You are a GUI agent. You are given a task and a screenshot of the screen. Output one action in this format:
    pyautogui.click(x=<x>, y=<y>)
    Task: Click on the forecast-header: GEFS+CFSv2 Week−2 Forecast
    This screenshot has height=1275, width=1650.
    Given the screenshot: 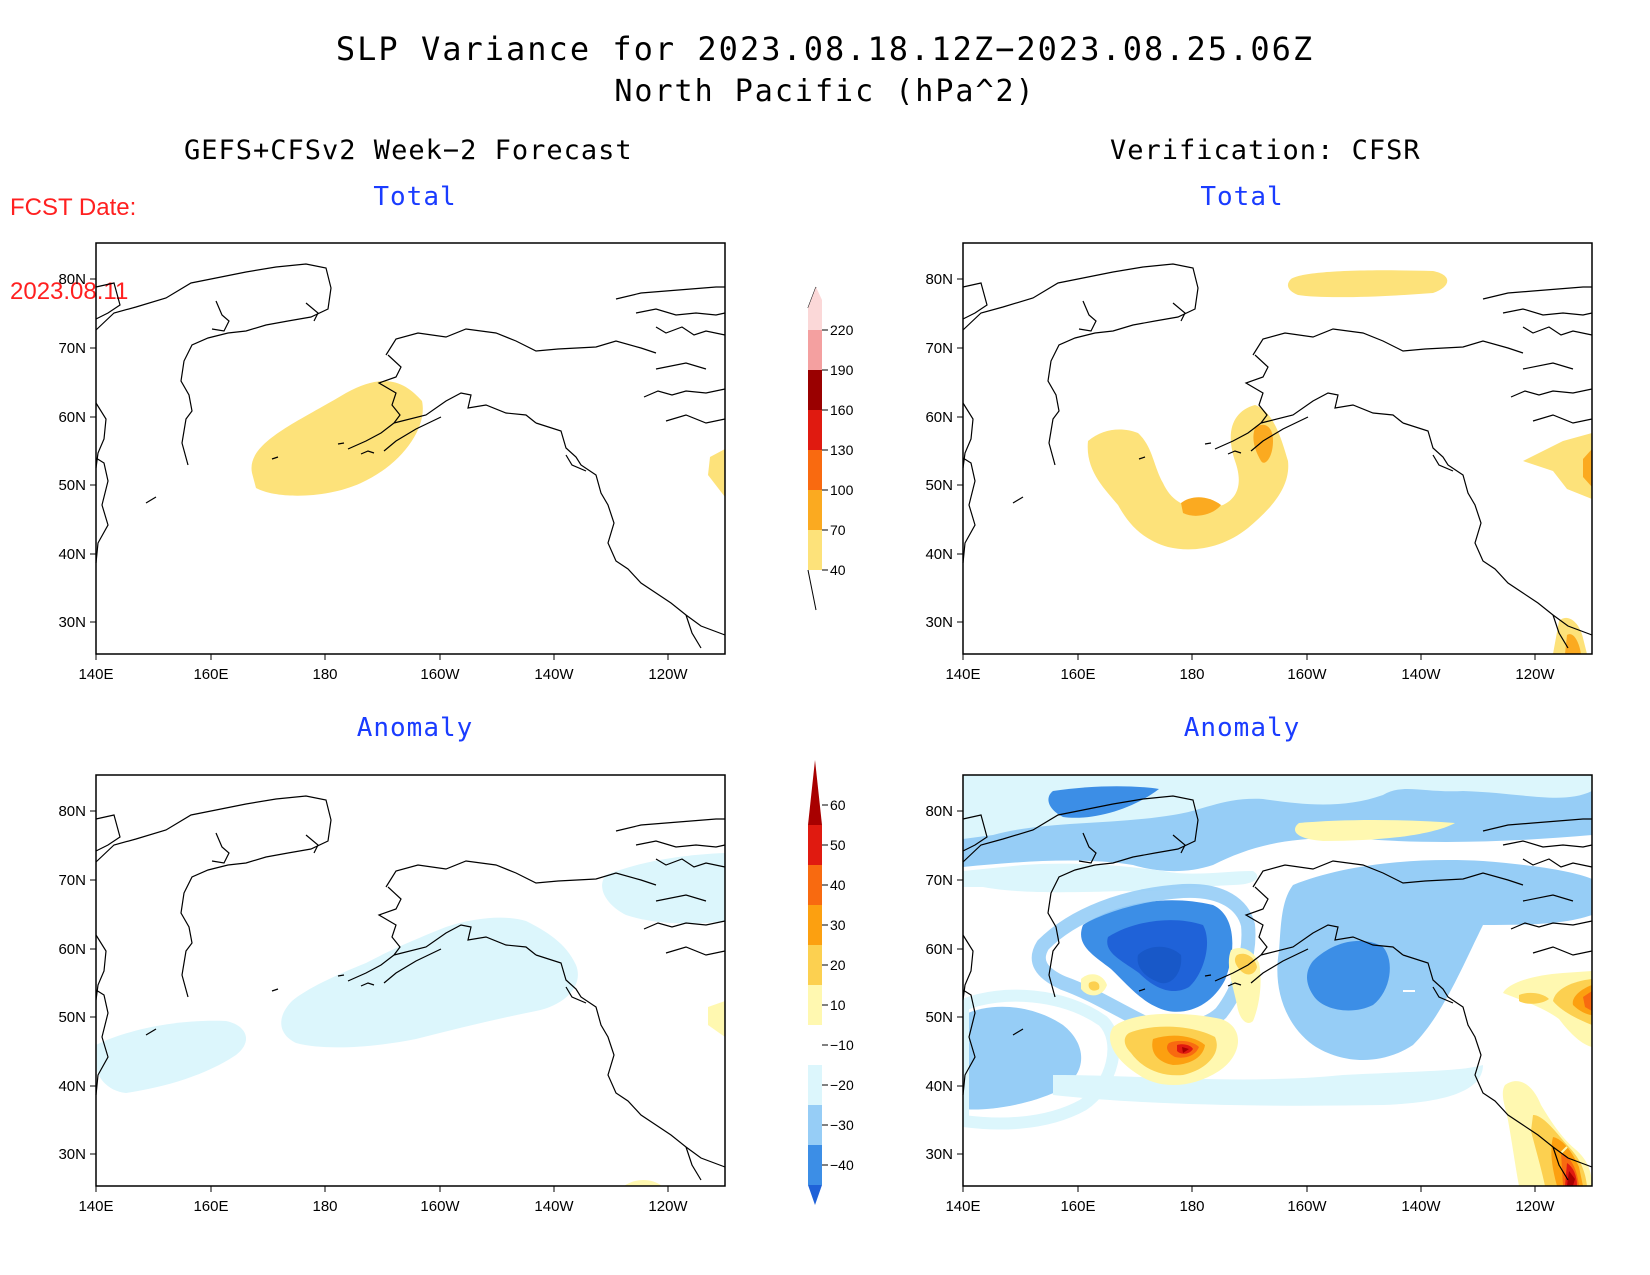 What is the action you would take?
    pyautogui.click(x=408, y=150)
    